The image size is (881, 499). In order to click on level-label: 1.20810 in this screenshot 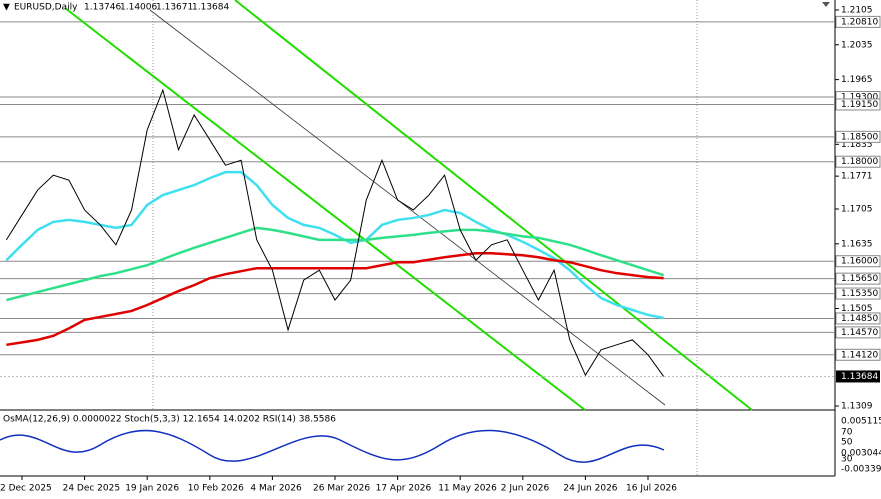, I will do `click(859, 22)`.